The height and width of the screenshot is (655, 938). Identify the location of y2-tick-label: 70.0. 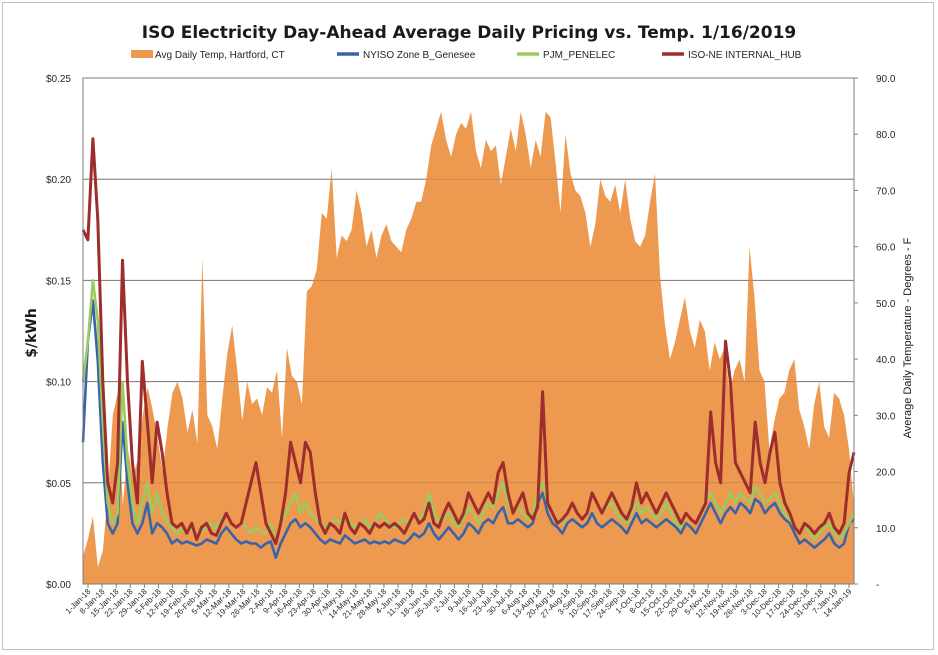
(886, 191).